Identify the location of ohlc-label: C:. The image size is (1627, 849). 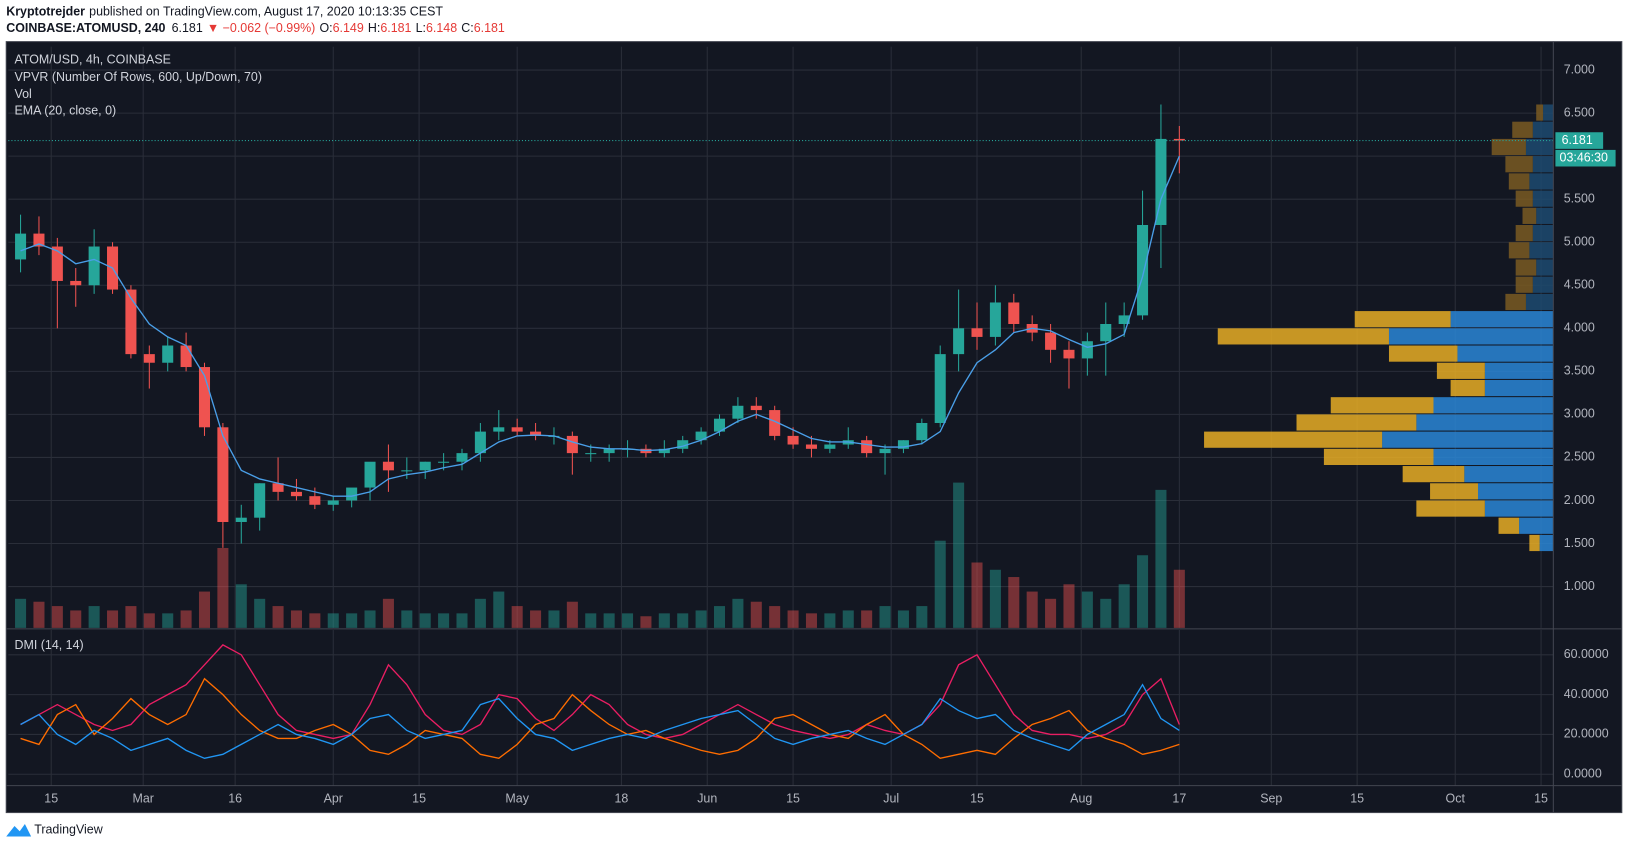
(467, 28).